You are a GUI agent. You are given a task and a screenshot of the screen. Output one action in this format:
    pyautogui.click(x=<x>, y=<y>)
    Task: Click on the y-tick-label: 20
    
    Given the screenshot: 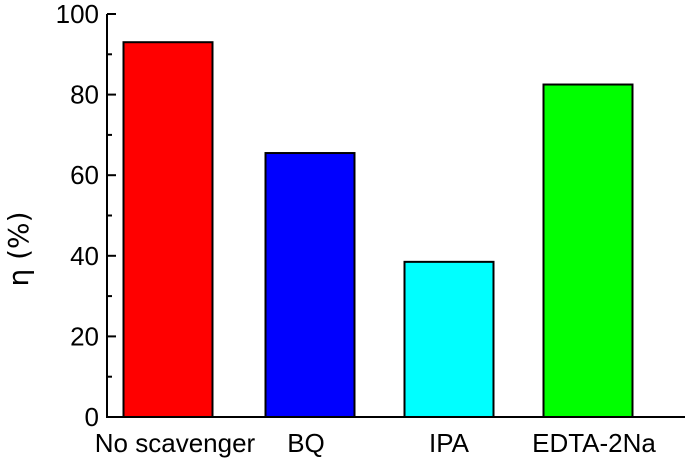 What is the action you would take?
    pyautogui.click(x=84, y=336)
    